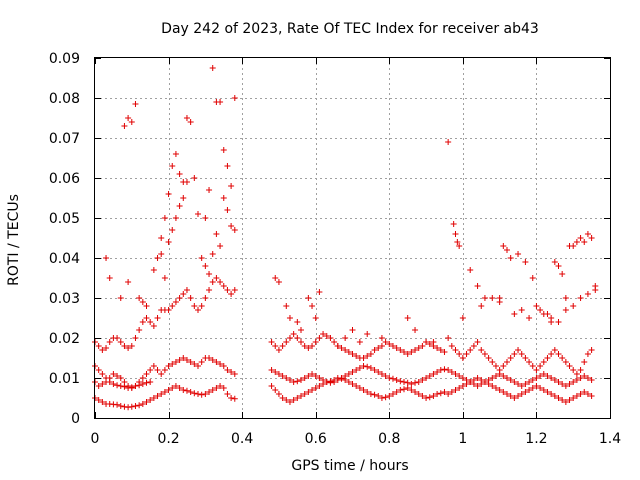 The image size is (640, 480). Describe the element at coordinates (242, 439) in the screenshot. I see `x-tick-label: 0.4` at that location.